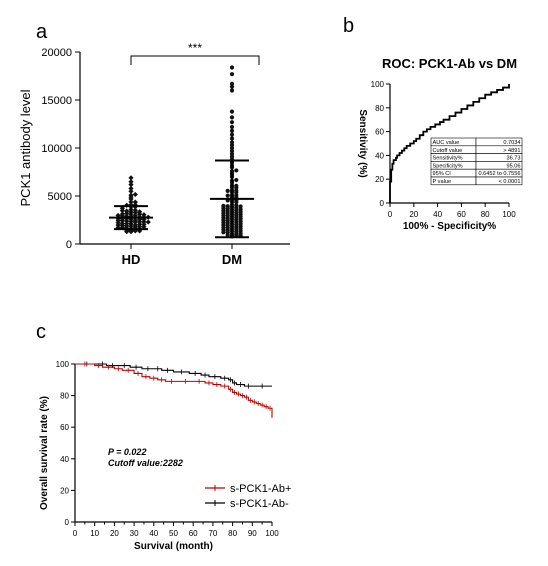 This screenshot has height=566, width=548. I want to click on y-tick-label: 20000, so click(56, 53).